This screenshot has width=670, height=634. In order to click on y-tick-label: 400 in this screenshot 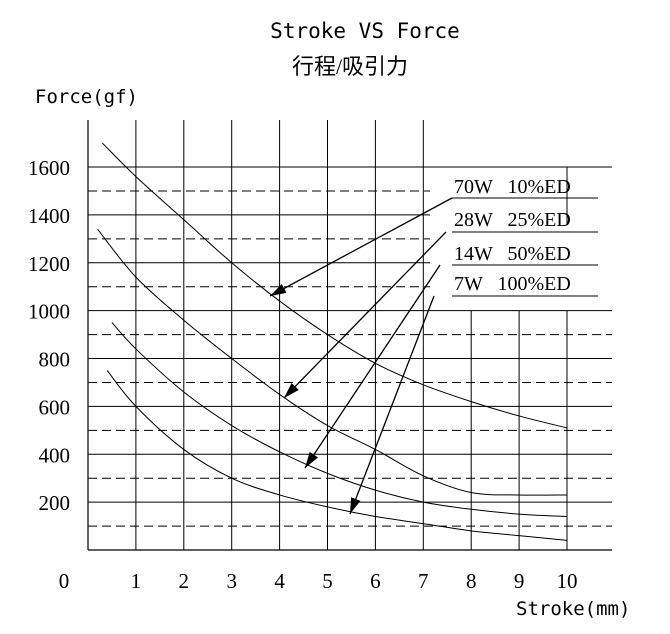, I will do `click(55, 455)`.